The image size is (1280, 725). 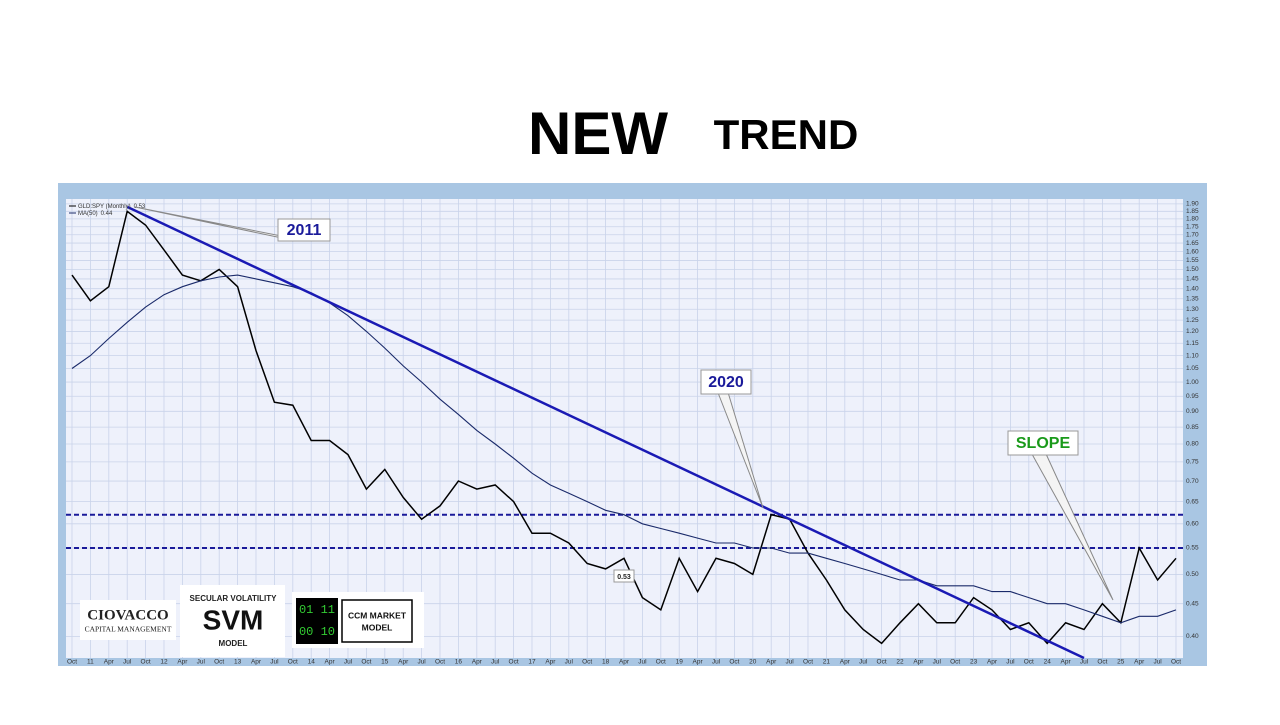 I want to click on legend-value: 0.44, so click(x=107, y=214).